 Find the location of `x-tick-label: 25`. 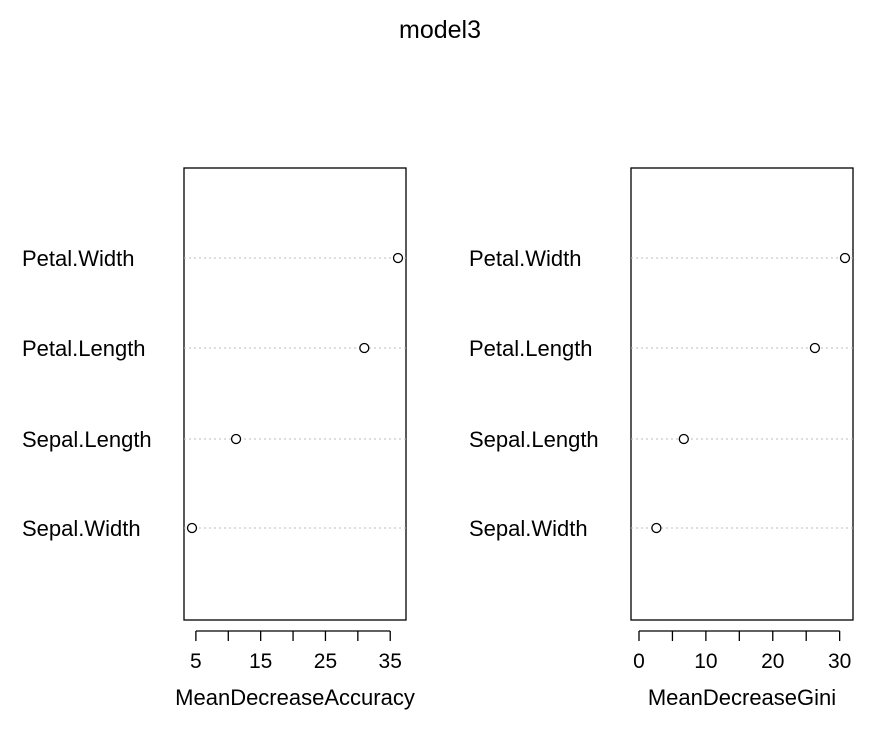

x-tick-label: 25 is located at coordinates (325, 661).